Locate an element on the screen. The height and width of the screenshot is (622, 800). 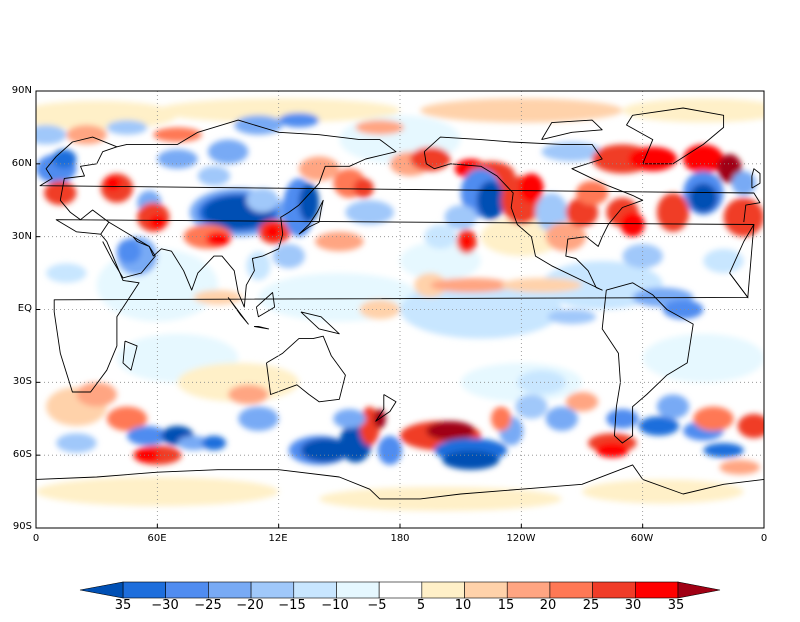
lon-label-12e: 12E is located at coordinates (278, 538).